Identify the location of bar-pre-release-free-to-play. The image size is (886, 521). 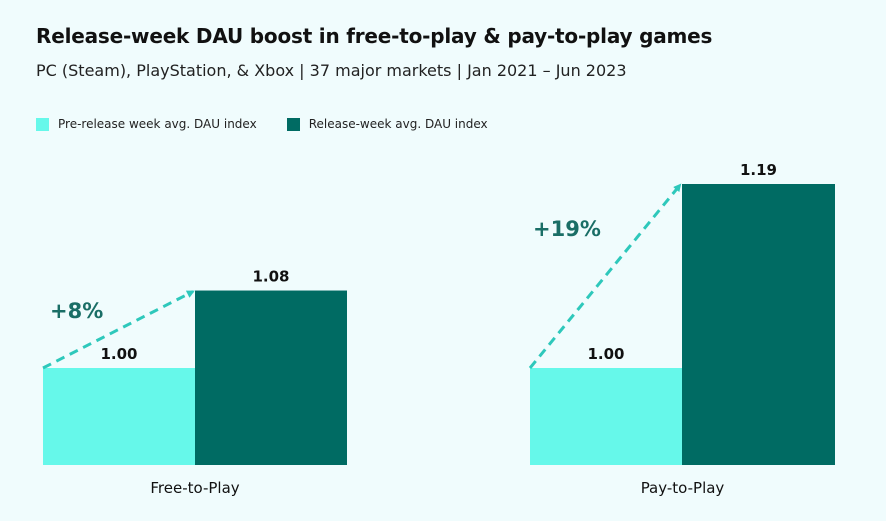
(119, 416).